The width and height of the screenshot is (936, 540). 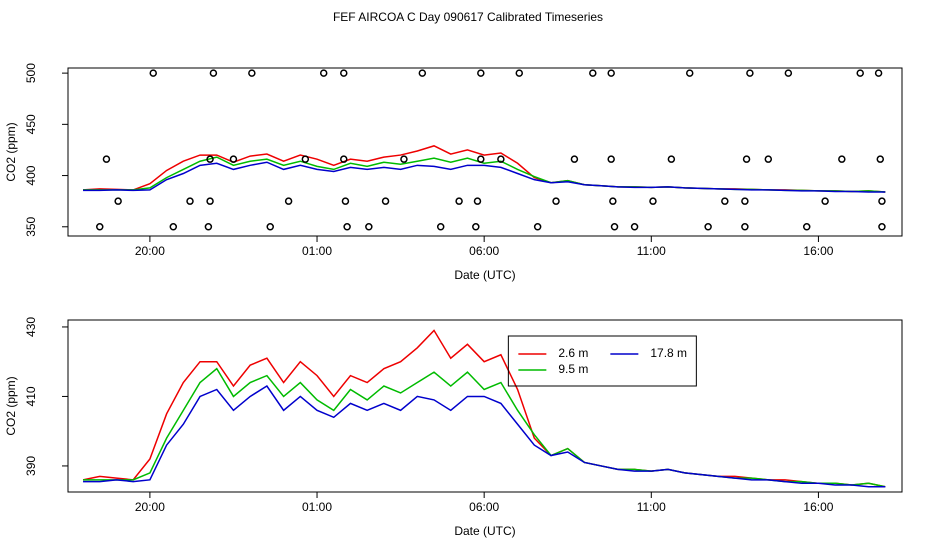 What do you see at coordinates (31, 396) in the screenshot?
I see `y-tick-label: 410` at bounding box center [31, 396].